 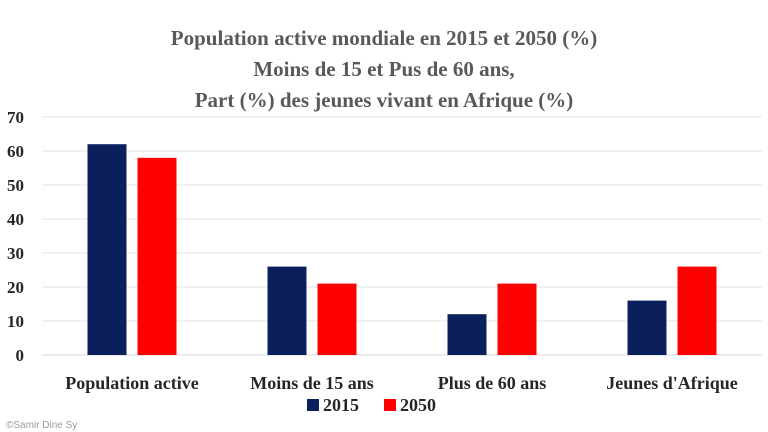 What do you see at coordinates (390, 405) in the screenshot?
I see `legend-swatch-2050` at bounding box center [390, 405].